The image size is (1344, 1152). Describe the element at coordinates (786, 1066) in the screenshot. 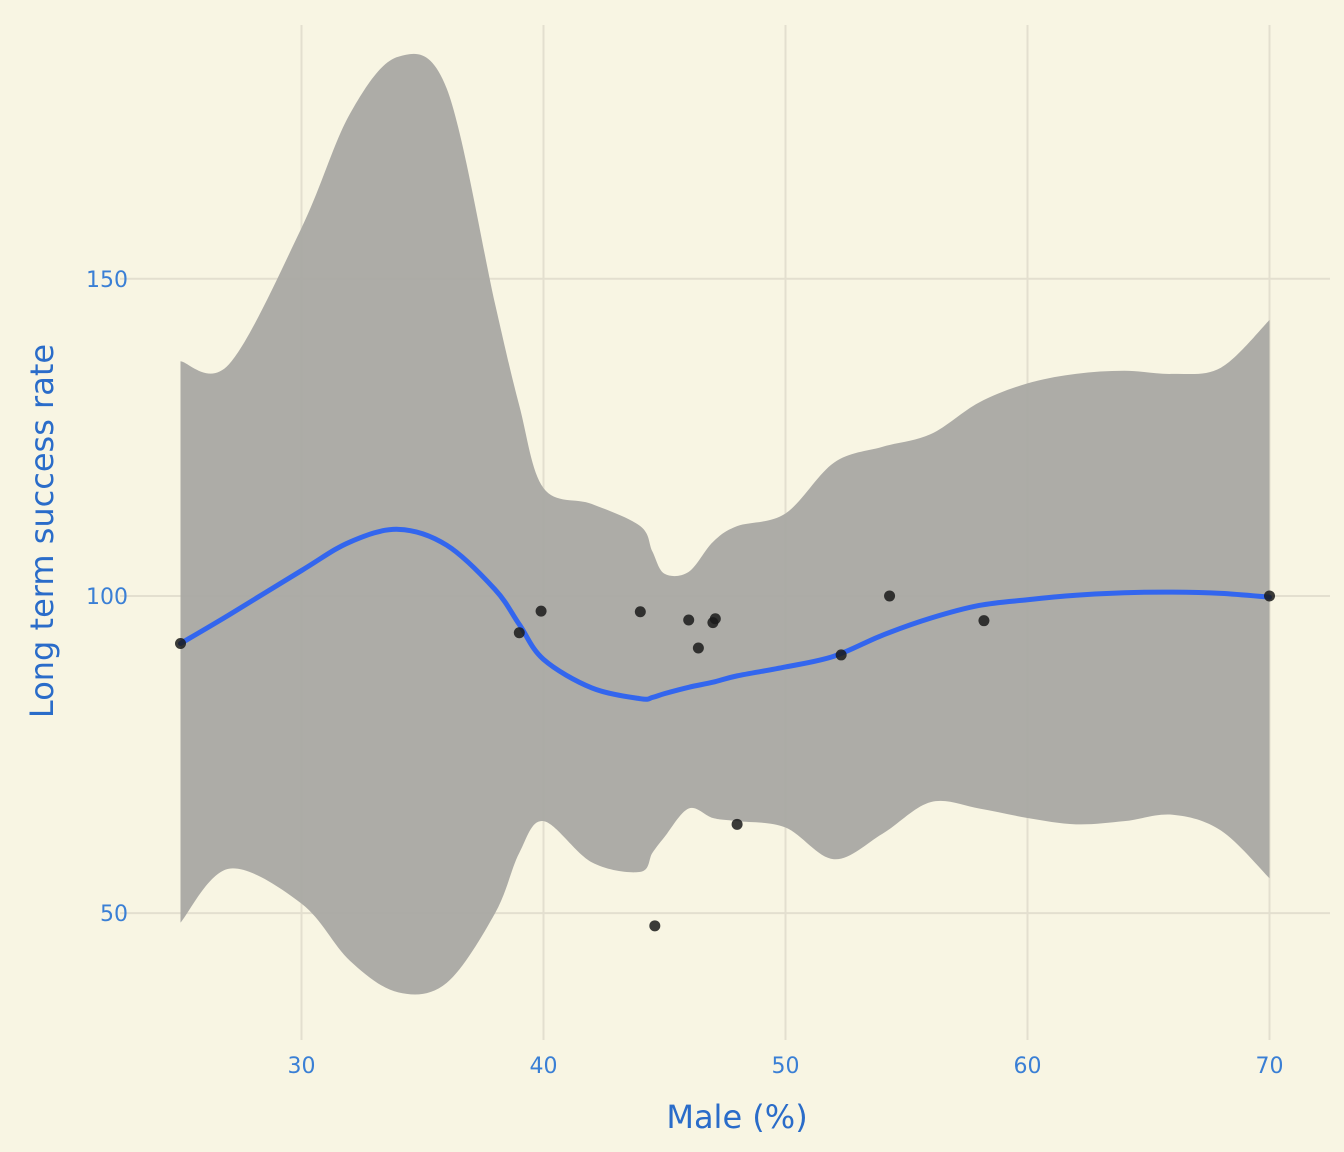

I see `x-tick-label-50: 50` at that location.